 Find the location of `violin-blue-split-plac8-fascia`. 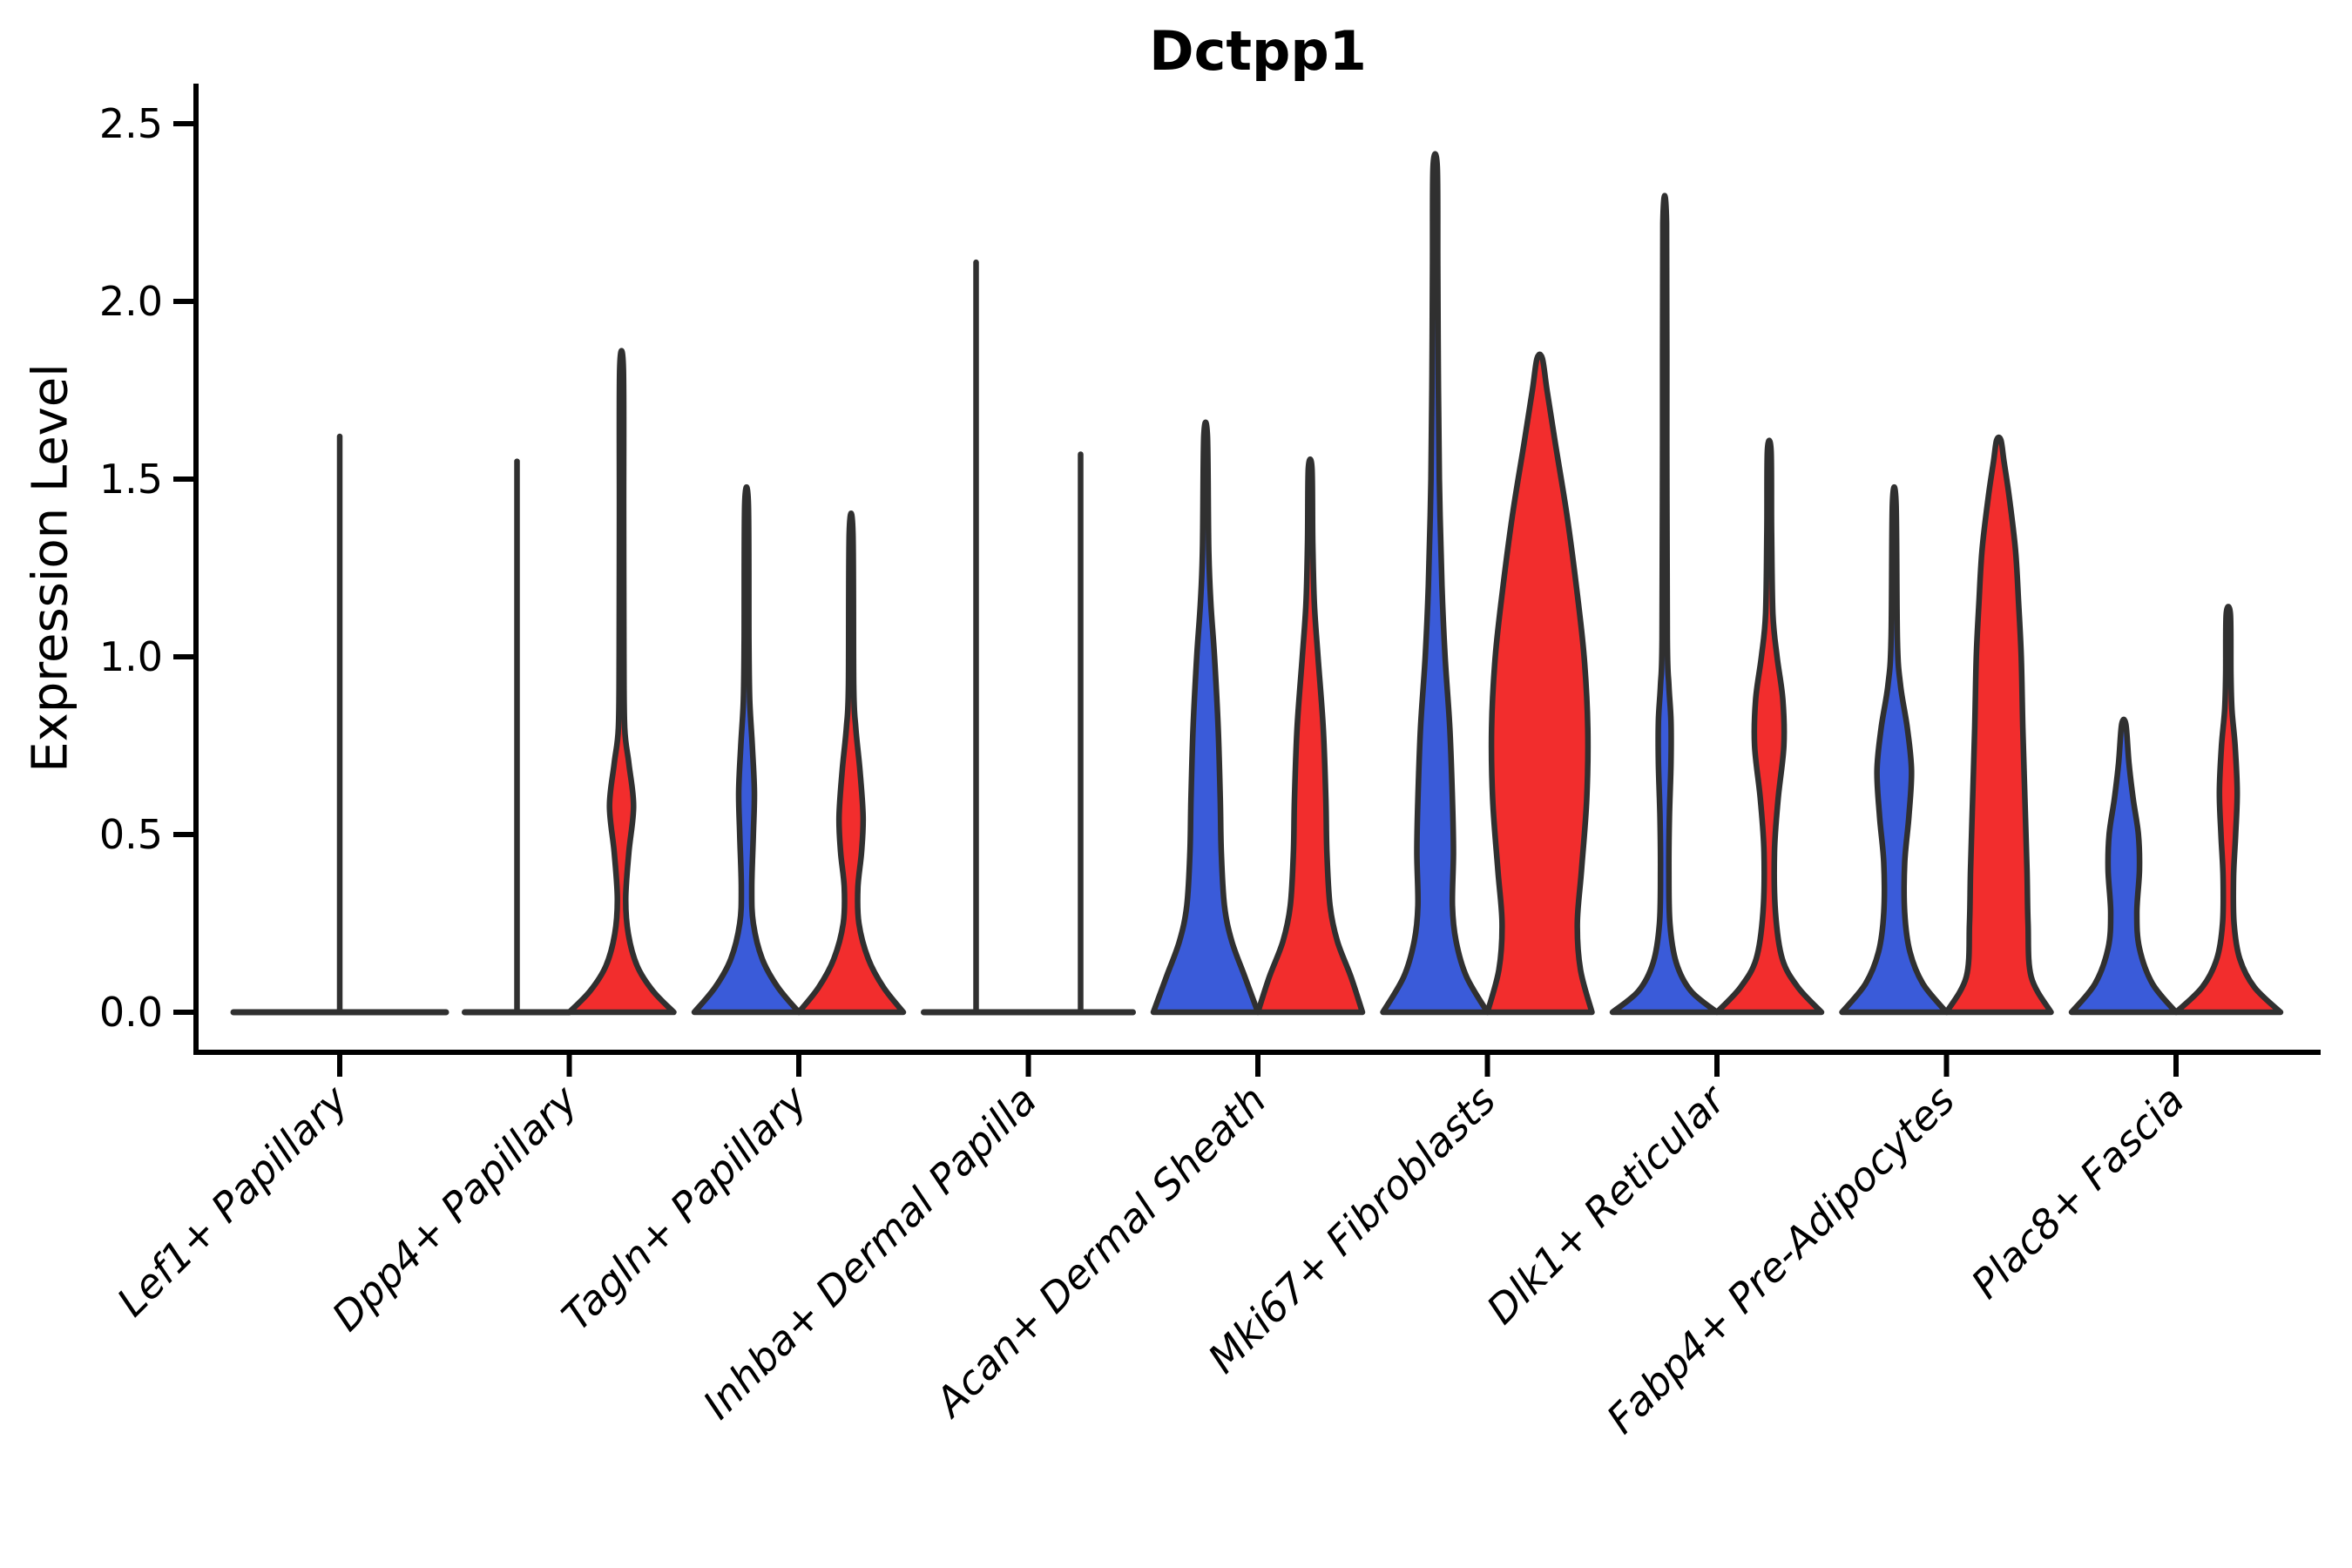

violin-blue-split-plac8-fascia is located at coordinates (2124, 866).